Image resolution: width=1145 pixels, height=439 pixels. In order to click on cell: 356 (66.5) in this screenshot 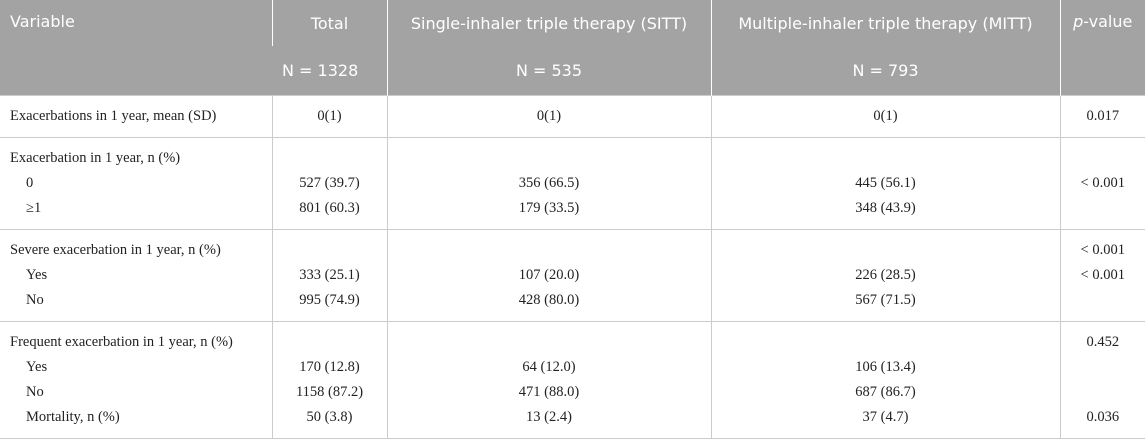, I will do `click(548, 183)`.